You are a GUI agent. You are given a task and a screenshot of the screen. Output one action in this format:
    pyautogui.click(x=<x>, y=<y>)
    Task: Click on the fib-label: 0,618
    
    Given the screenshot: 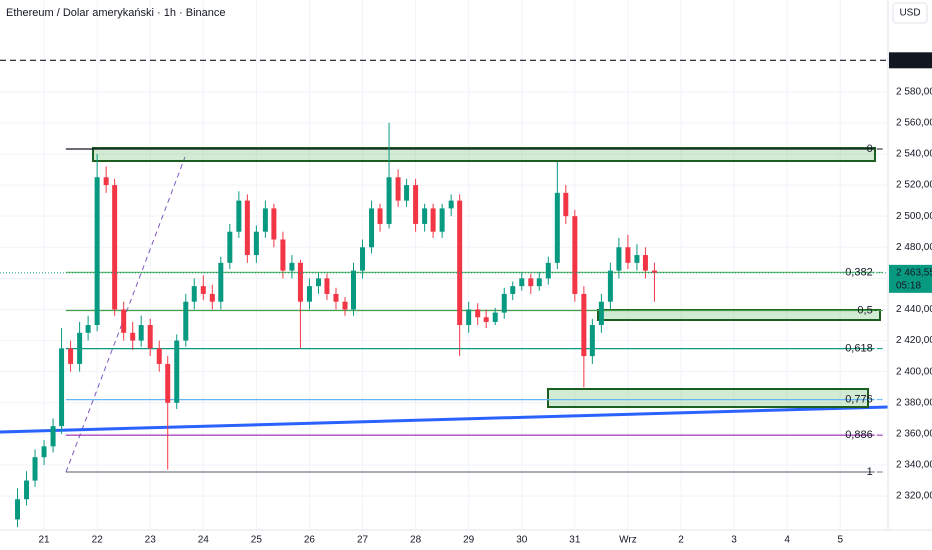 What is the action you would take?
    pyautogui.click(x=859, y=349)
    